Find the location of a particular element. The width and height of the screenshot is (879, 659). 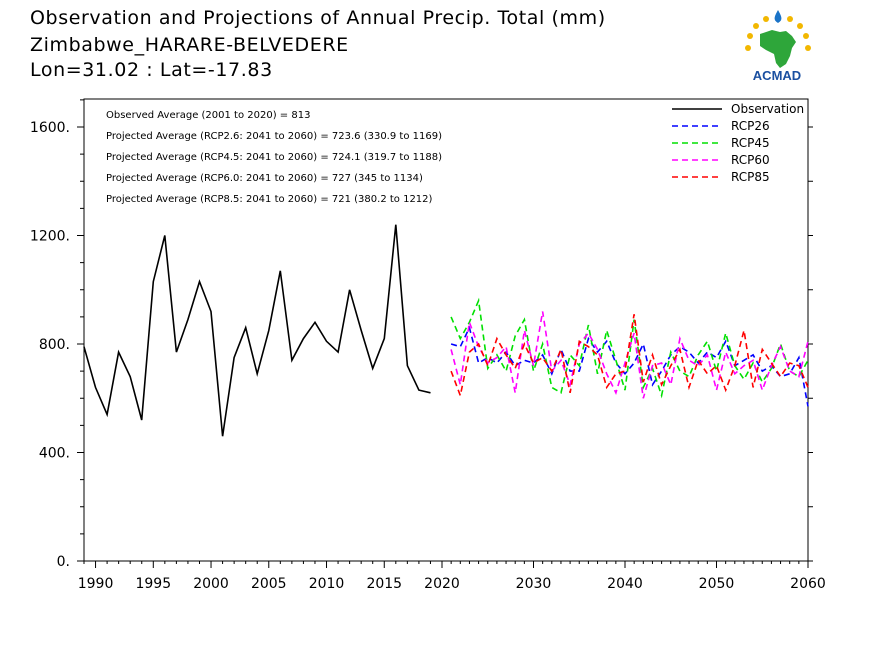

x-tick-label: 2060 is located at coordinates (808, 584).